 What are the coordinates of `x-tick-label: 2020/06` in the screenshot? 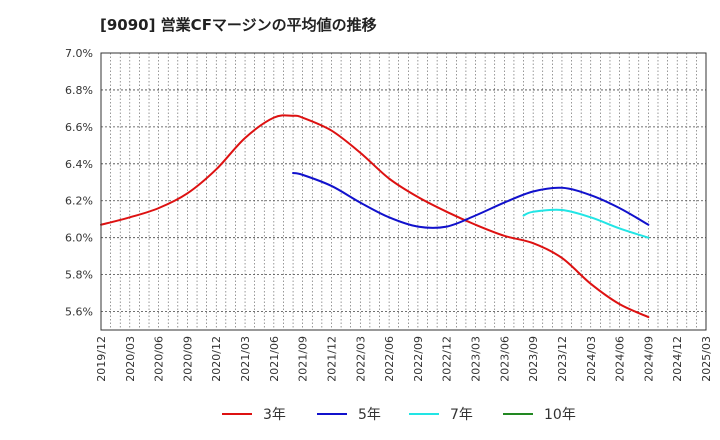 It's located at (159, 359).